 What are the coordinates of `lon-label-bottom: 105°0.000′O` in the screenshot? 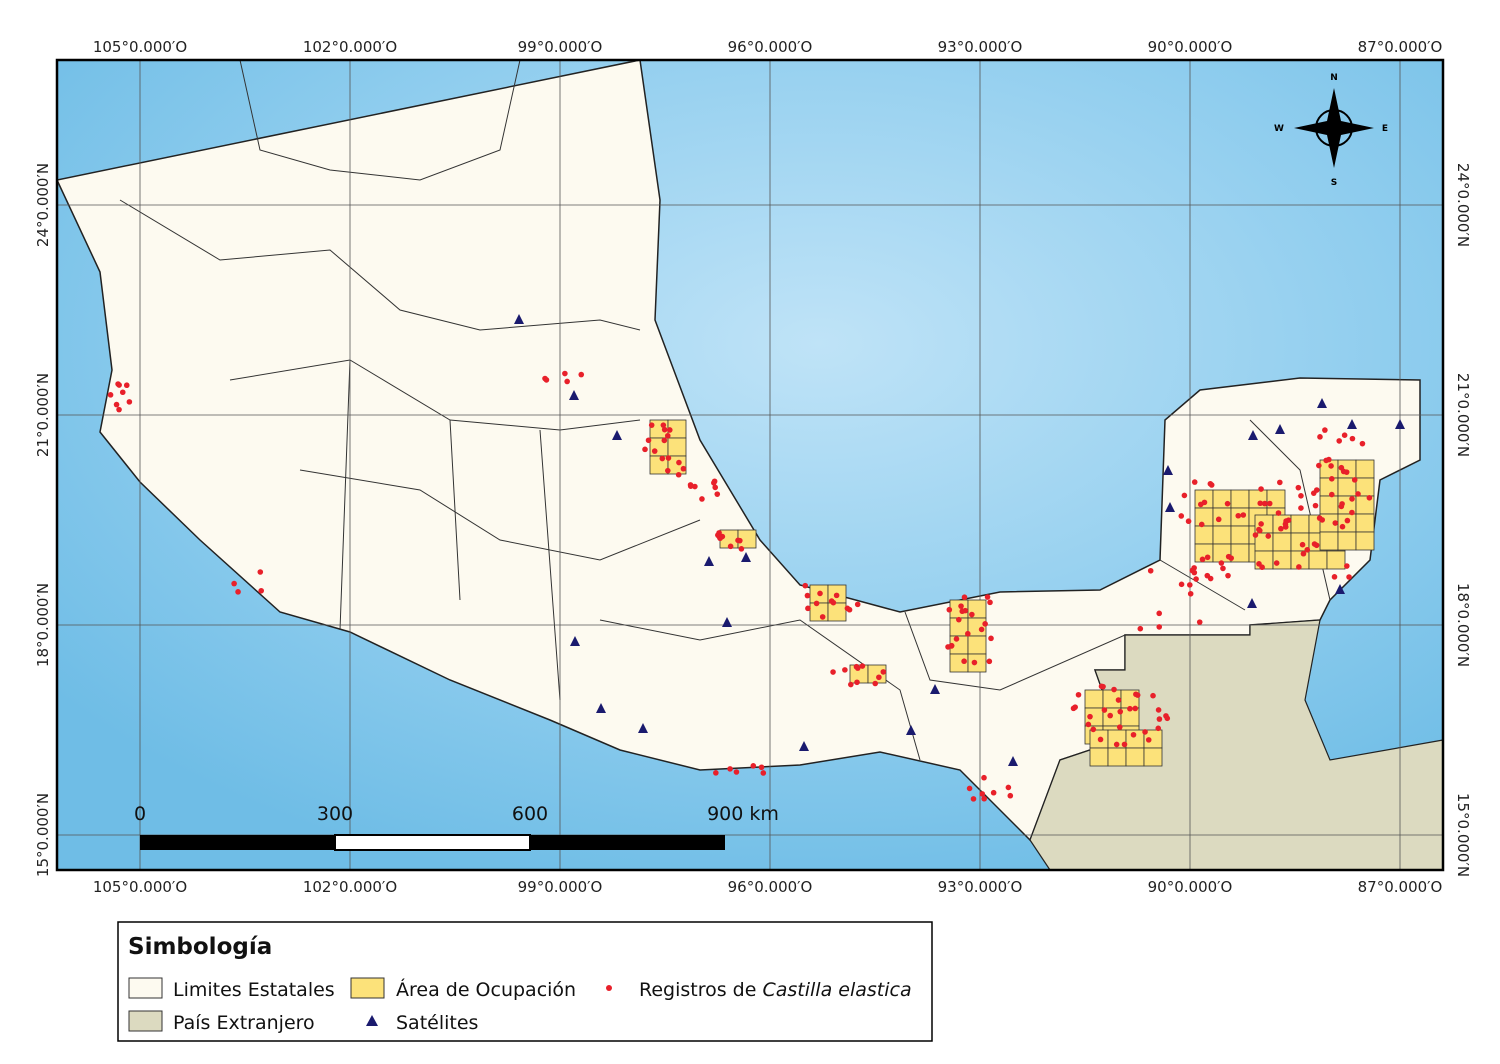 It's located at (140, 887).